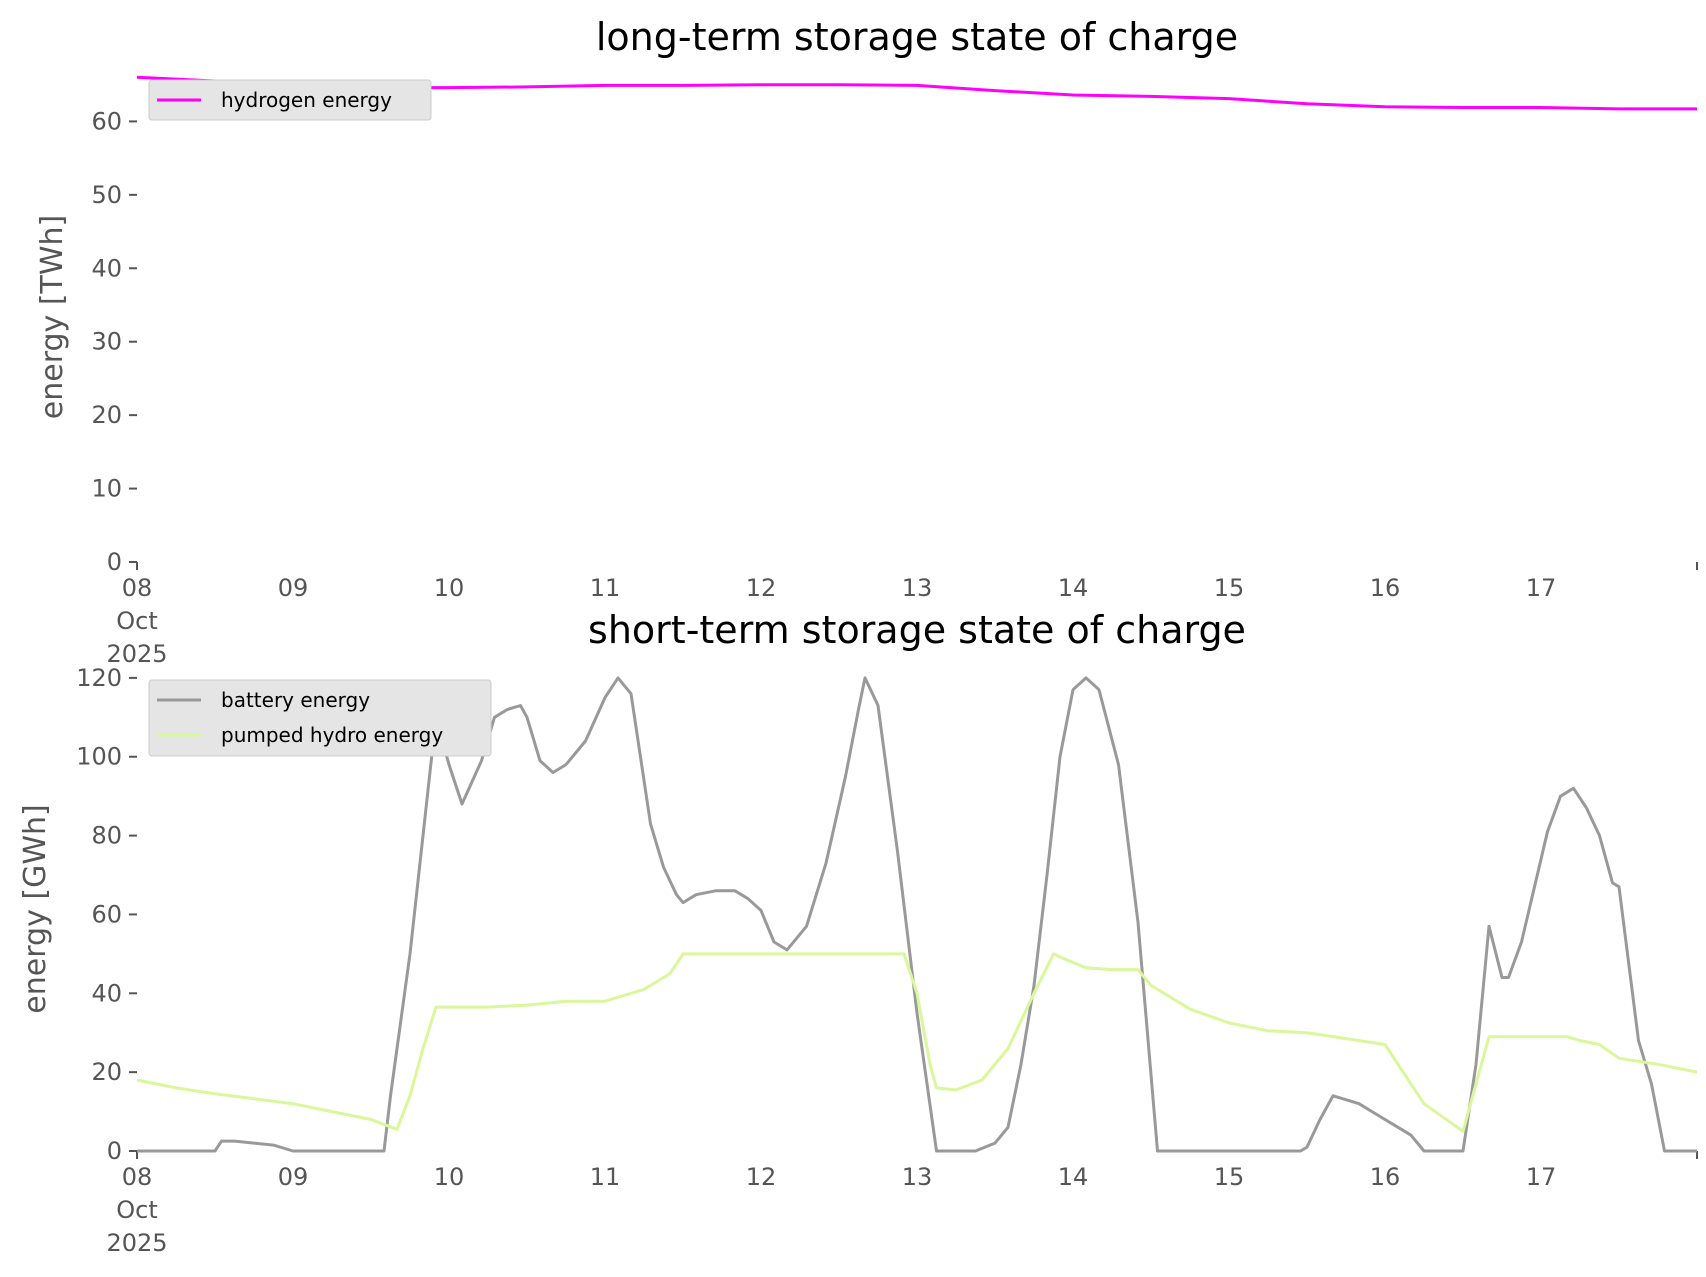  What do you see at coordinates (306, 100) in the screenshot?
I see `legend-label: hydrogen energy` at bounding box center [306, 100].